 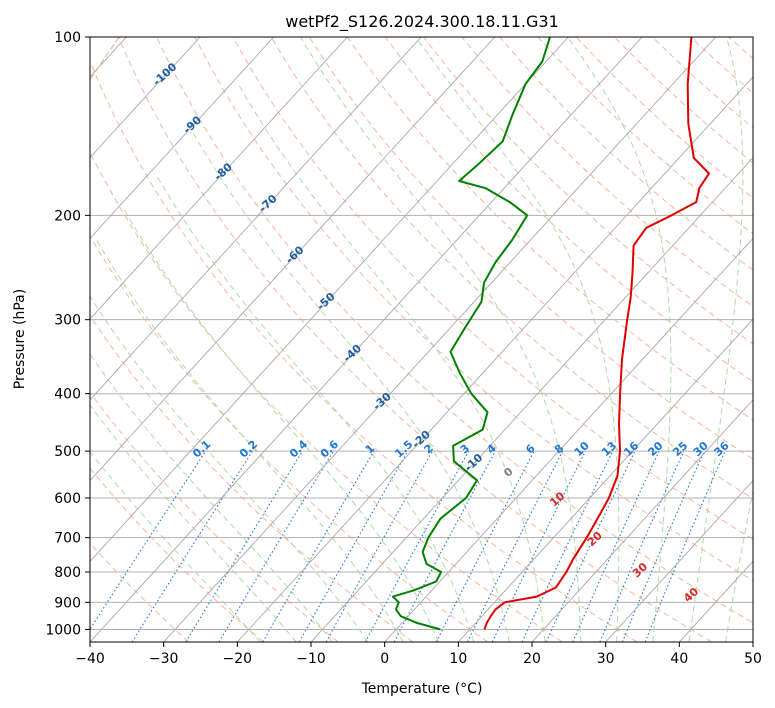 I want to click on y-tick-label: 200, so click(x=67, y=216).